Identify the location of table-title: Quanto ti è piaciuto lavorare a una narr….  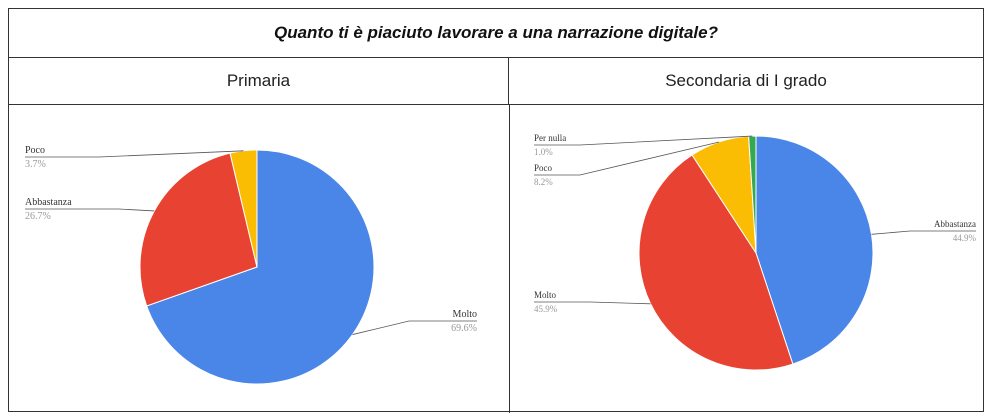
(496, 33).